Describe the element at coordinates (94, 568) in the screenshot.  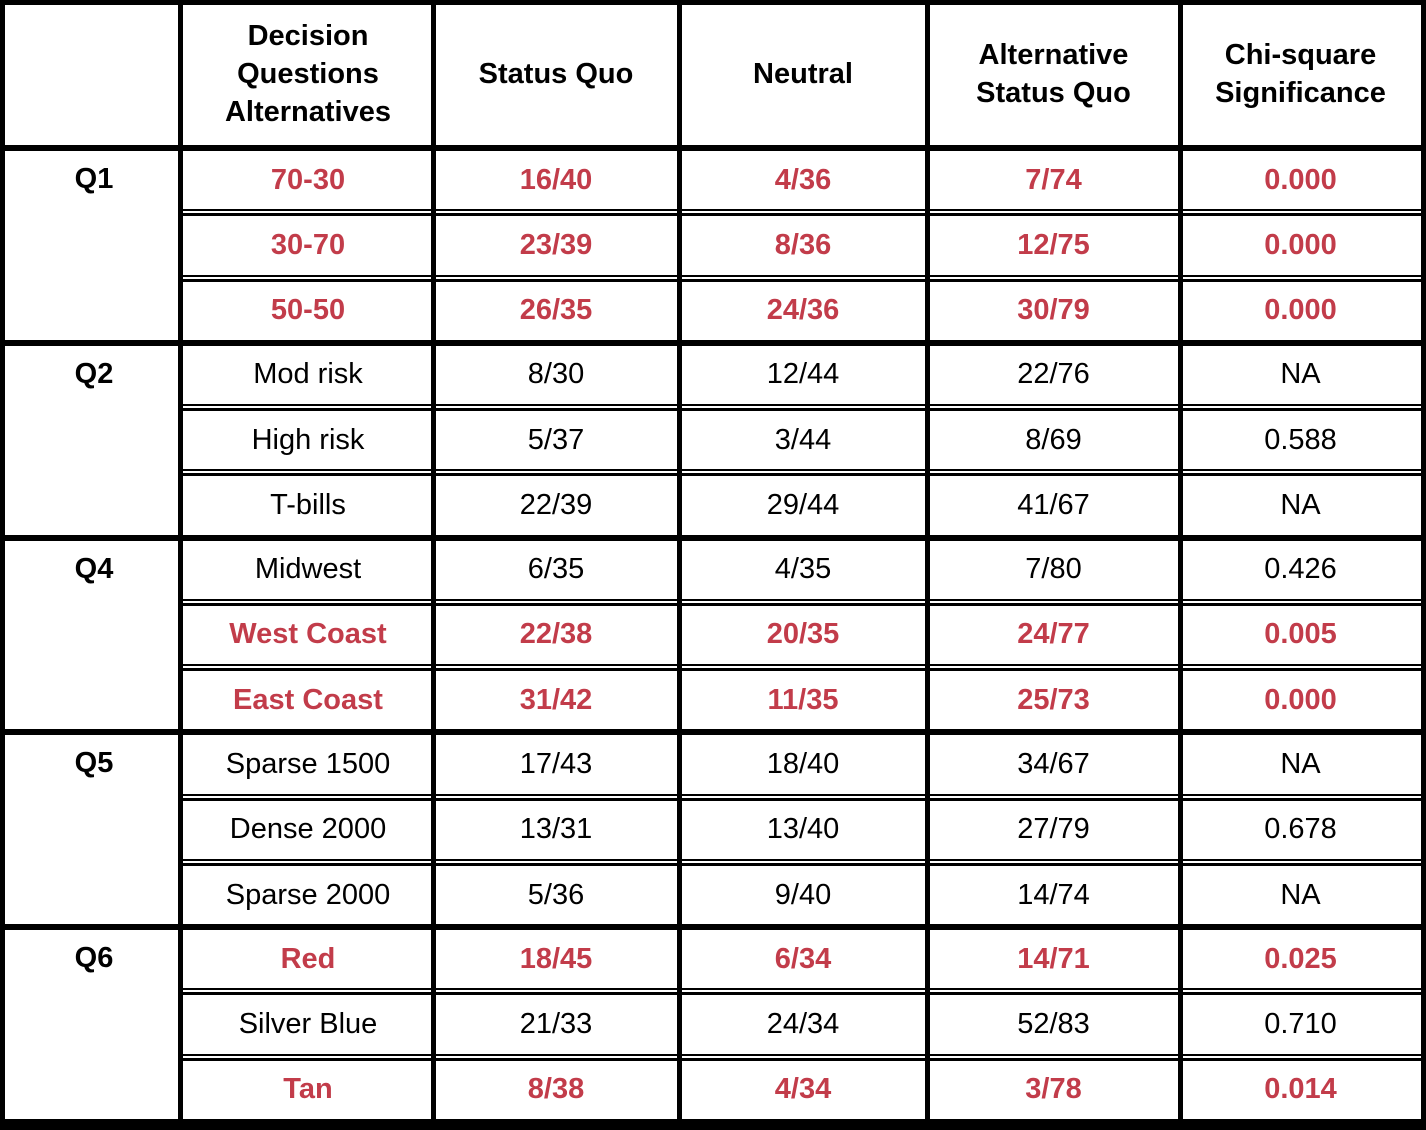
I see `question-label: Q4` at that location.